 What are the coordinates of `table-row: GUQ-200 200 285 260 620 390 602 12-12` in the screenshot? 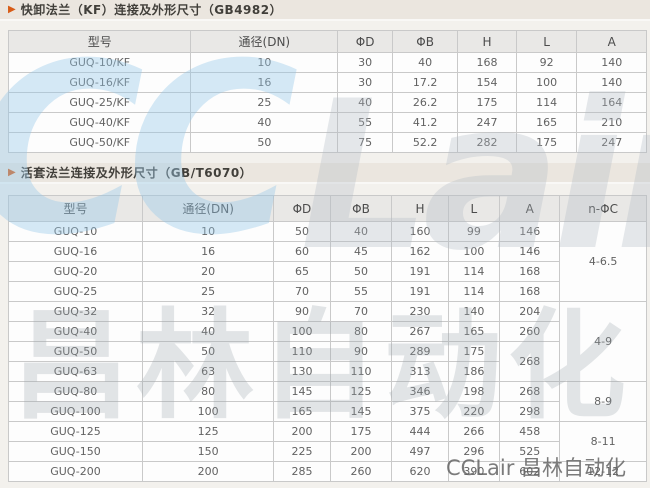 It's located at (327, 471).